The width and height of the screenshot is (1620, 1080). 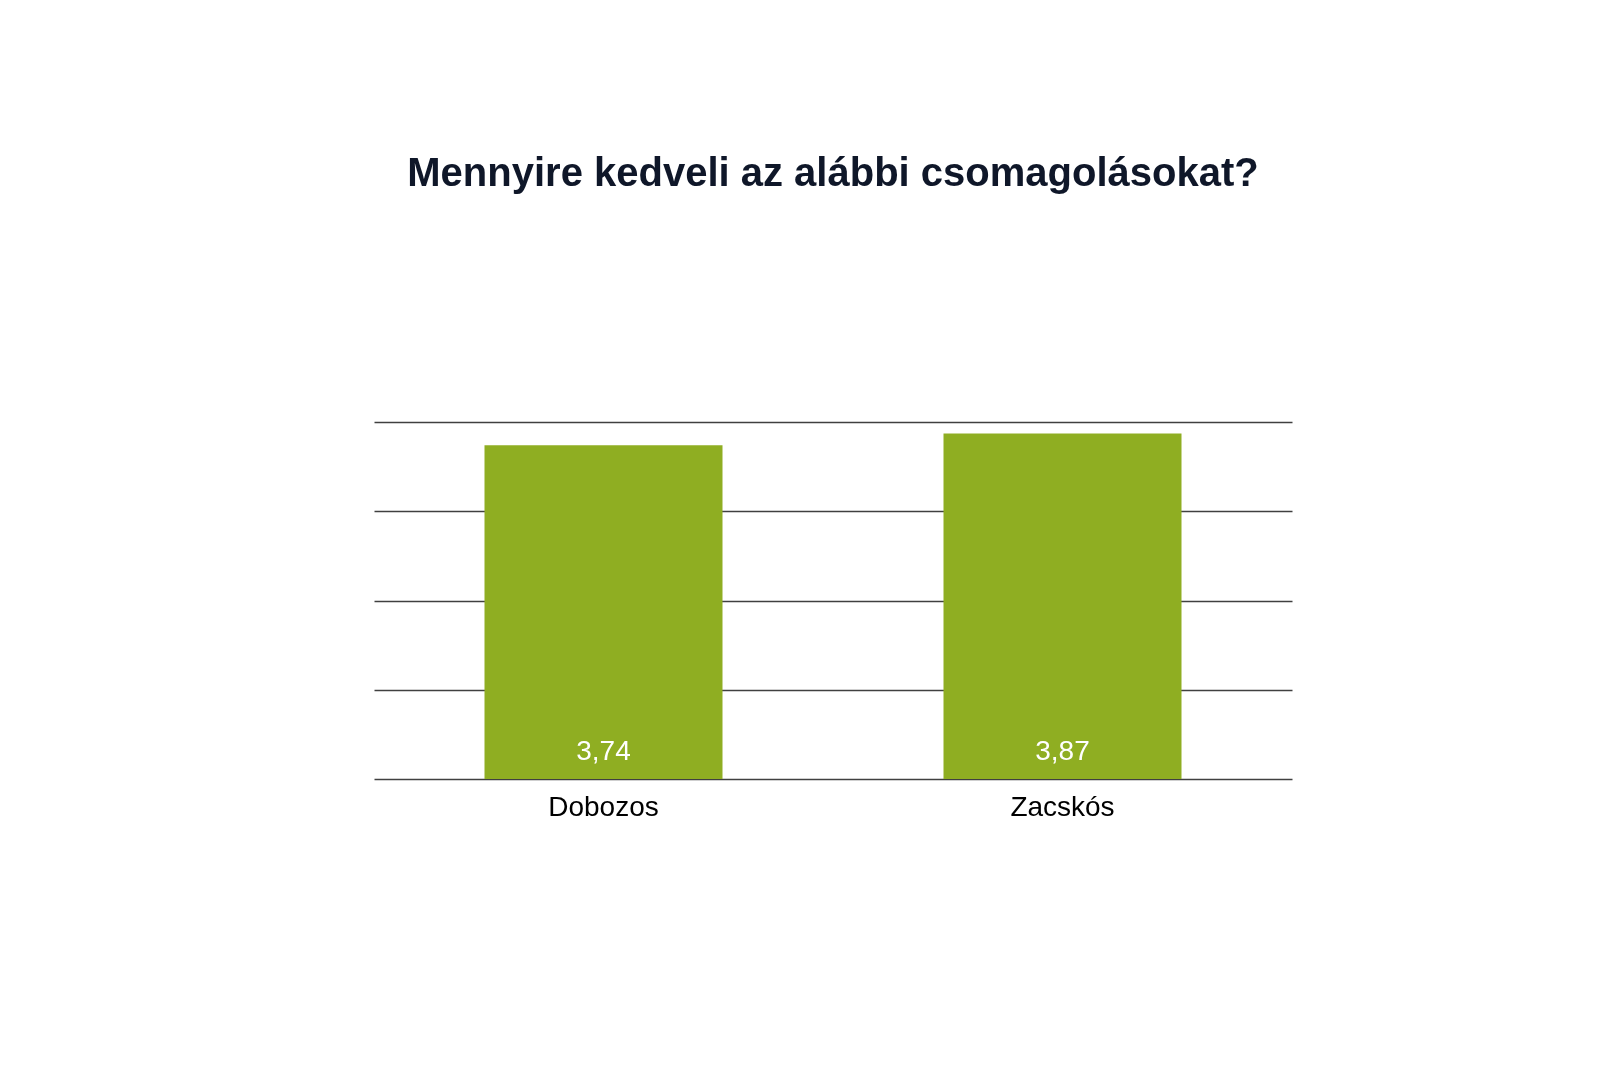 I want to click on x-tick-label: Dobozos, so click(x=603, y=806).